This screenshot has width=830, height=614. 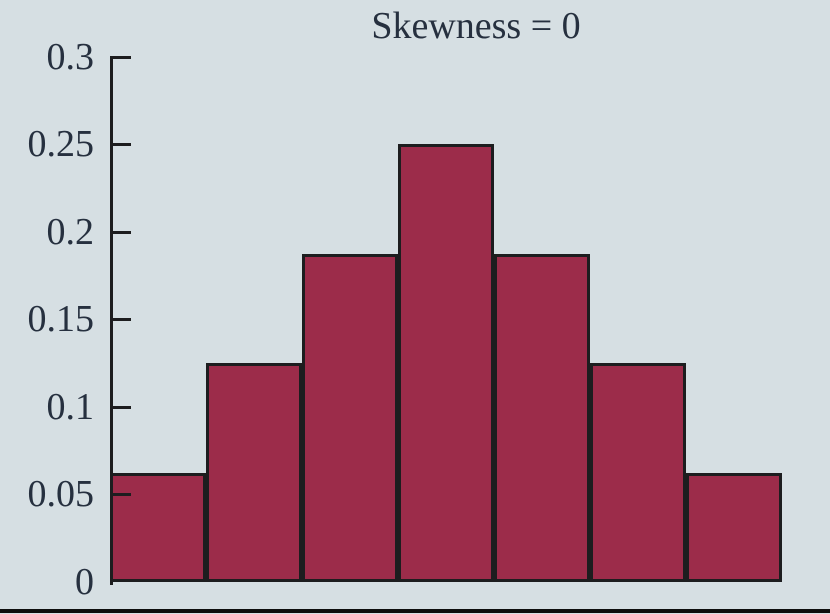 I want to click on y-tick-label-0.2: 0.2, so click(x=70, y=232).